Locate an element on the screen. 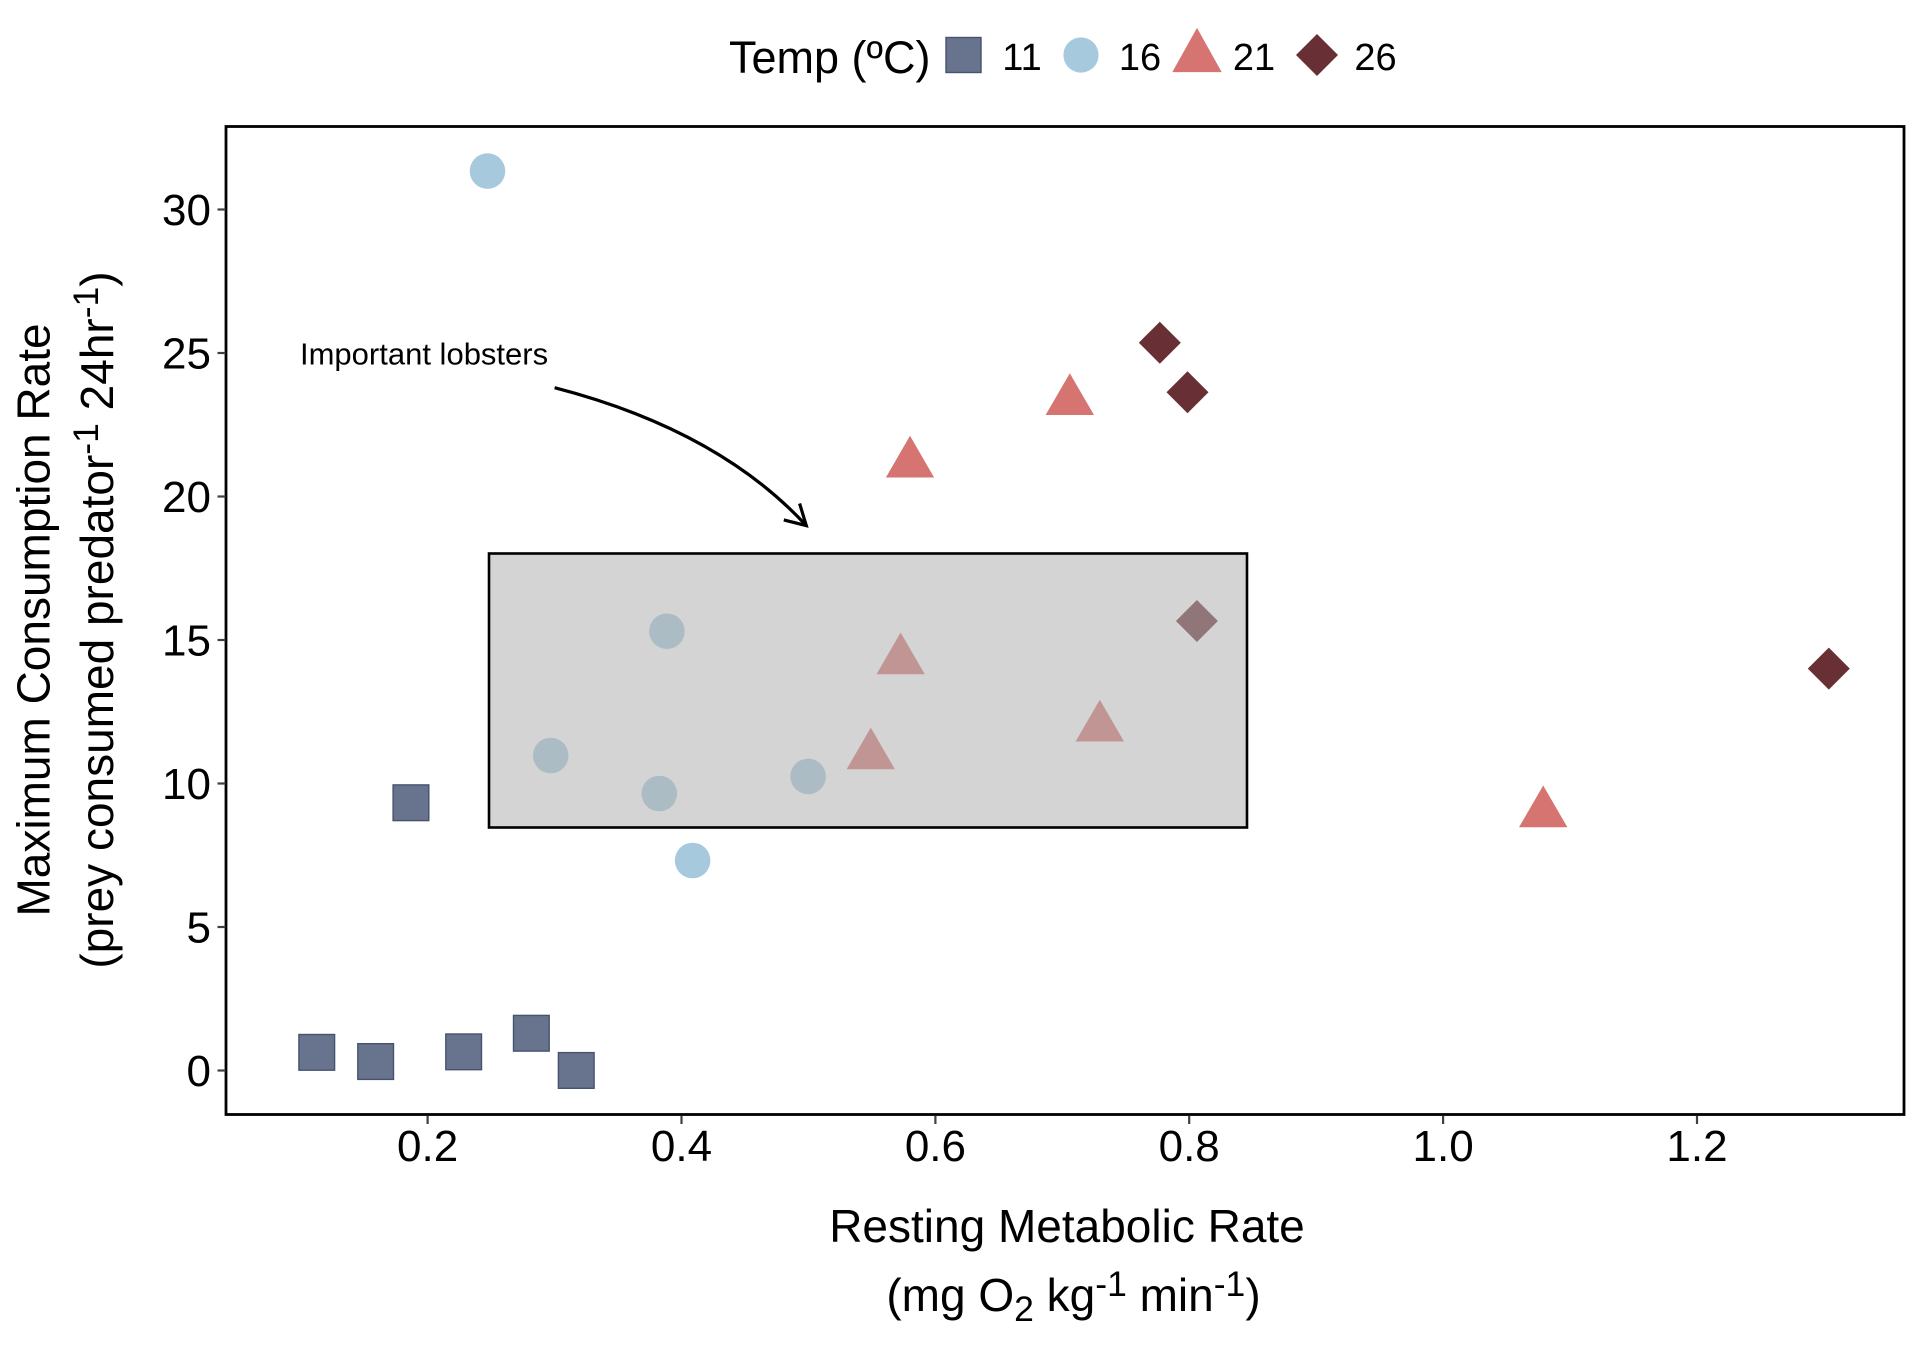  svg-text: 0.4 is located at coordinates (681, 1146).